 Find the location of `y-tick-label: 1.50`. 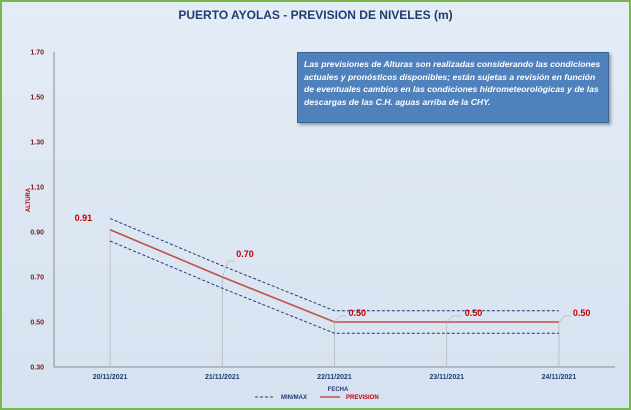

y-tick-label: 1.50 is located at coordinates (37, 98).